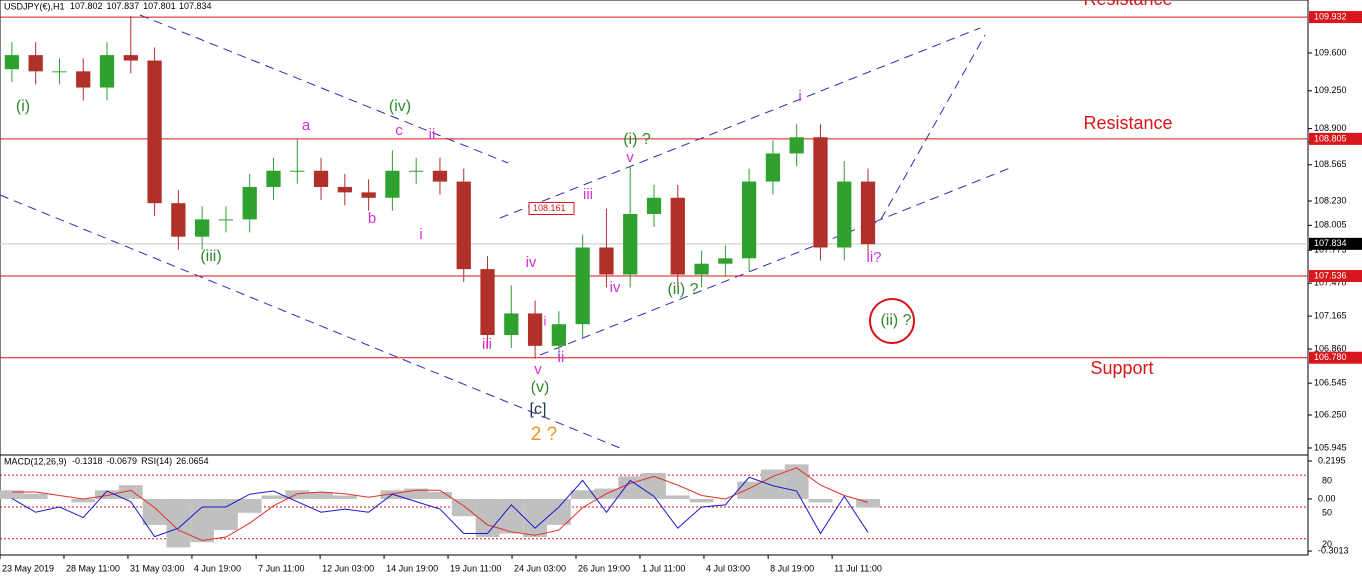 Image resolution: width=1362 pixels, height=582 pixels. I want to click on indicator-value: -0.0679, so click(122, 461).